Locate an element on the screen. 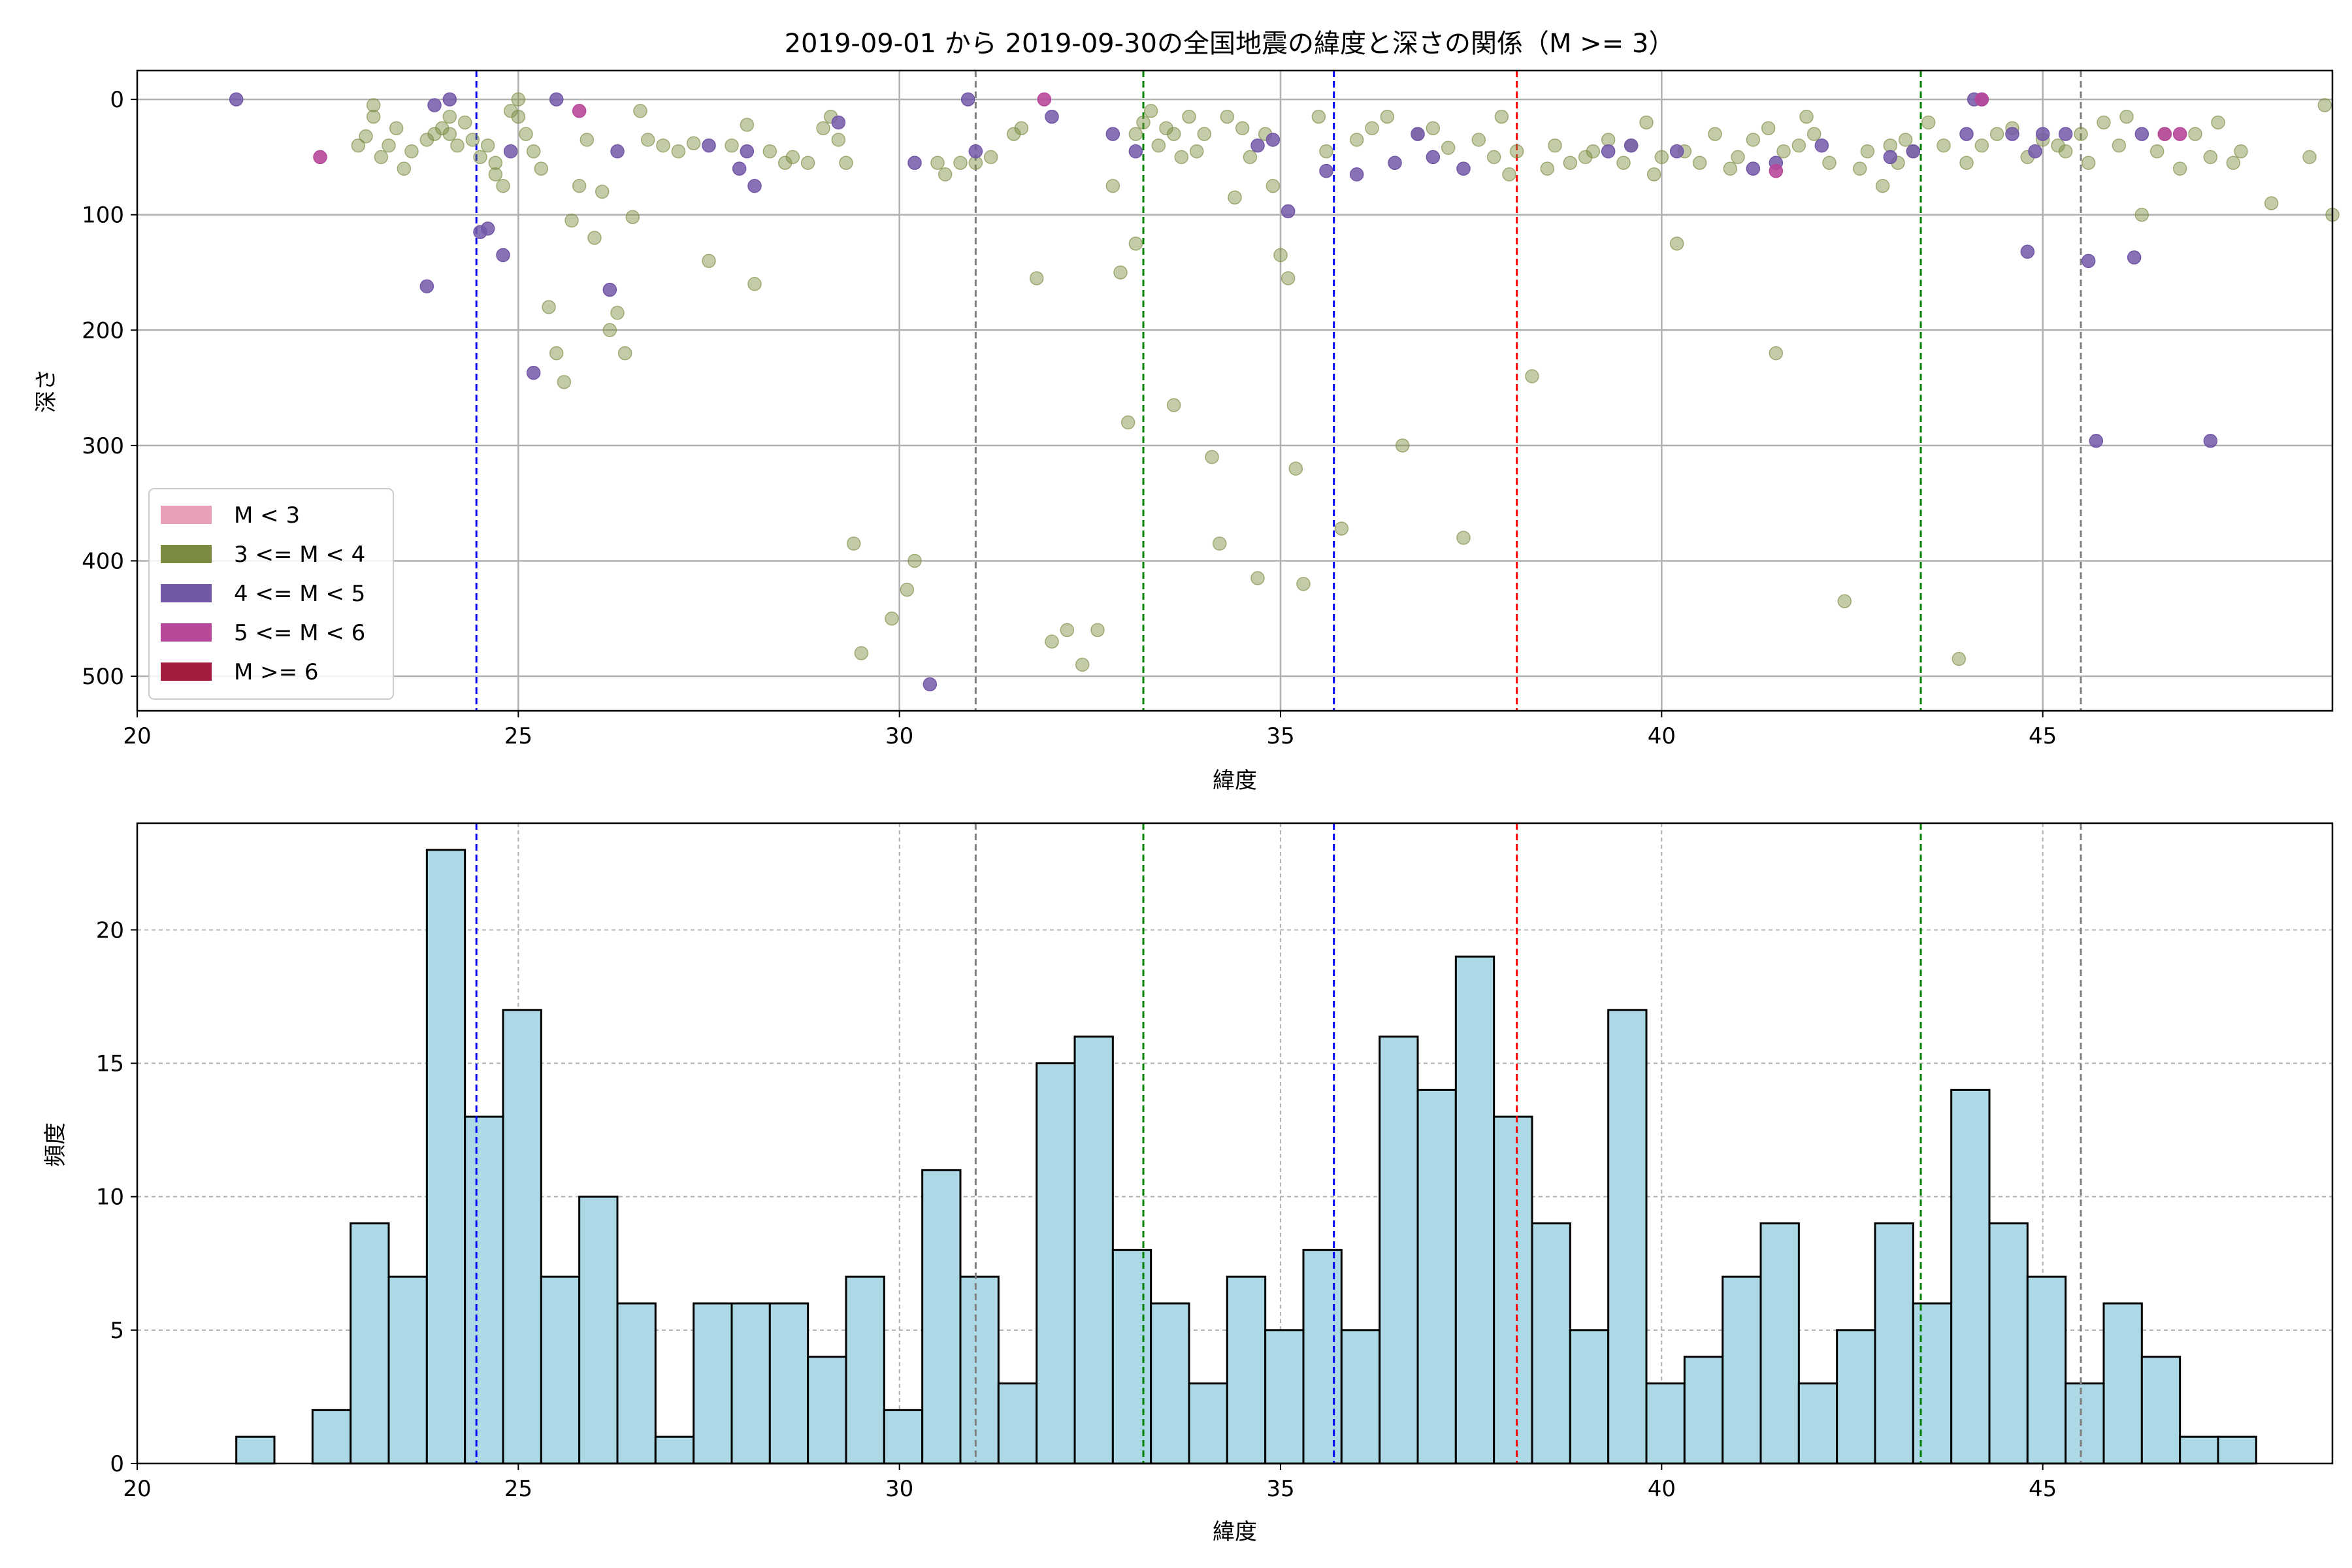  histogram-x-tick-label: 20 is located at coordinates (137, 1489).